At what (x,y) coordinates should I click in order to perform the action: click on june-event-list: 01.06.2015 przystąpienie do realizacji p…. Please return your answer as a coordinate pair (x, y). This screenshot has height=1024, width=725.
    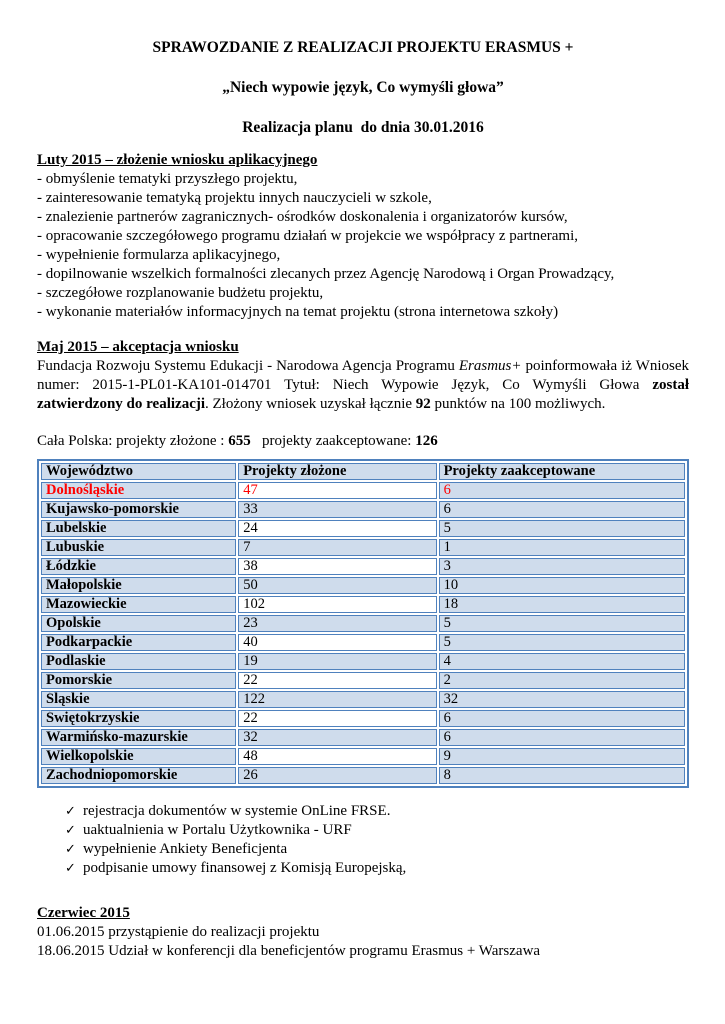
    Looking at the image, I should click on (363, 942).